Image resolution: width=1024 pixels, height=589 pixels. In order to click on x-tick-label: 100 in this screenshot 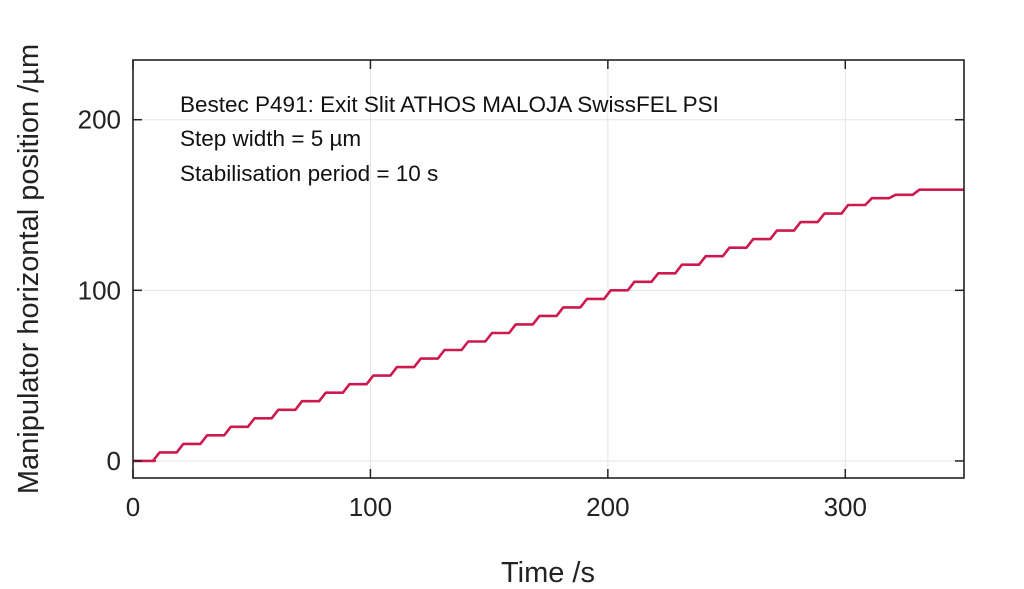, I will do `click(370, 507)`.